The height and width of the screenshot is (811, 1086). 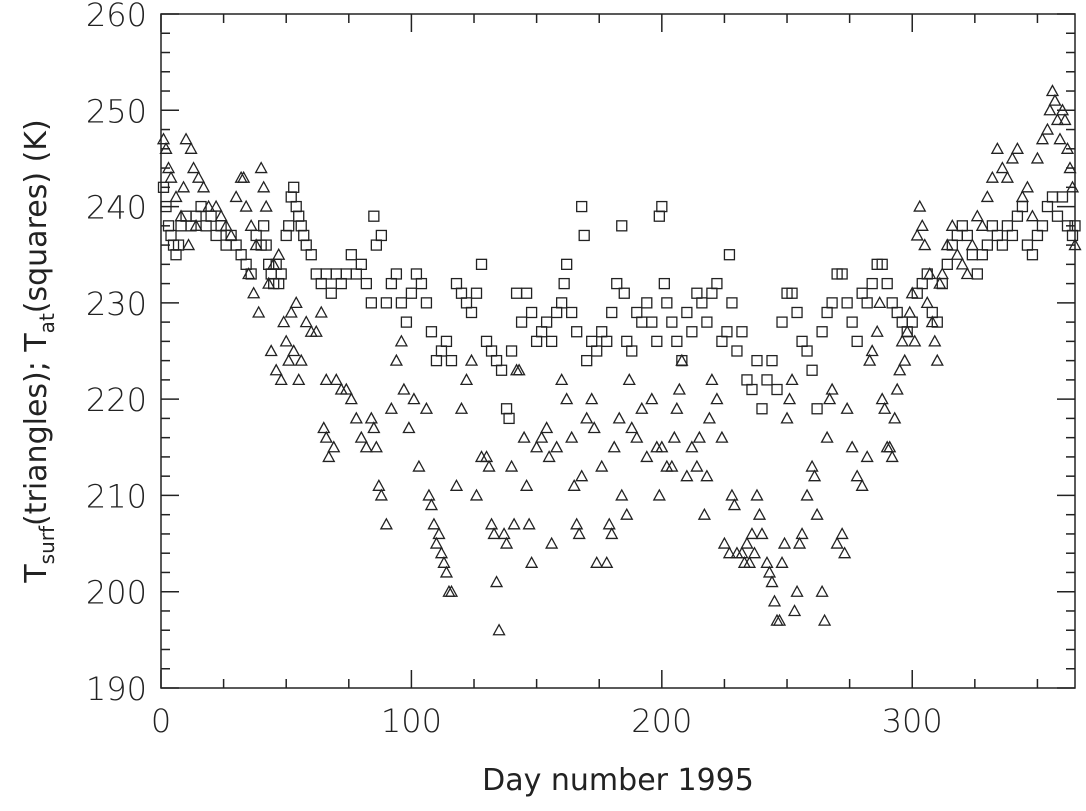 I want to click on y-tick-label: 200, so click(x=116, y=593).